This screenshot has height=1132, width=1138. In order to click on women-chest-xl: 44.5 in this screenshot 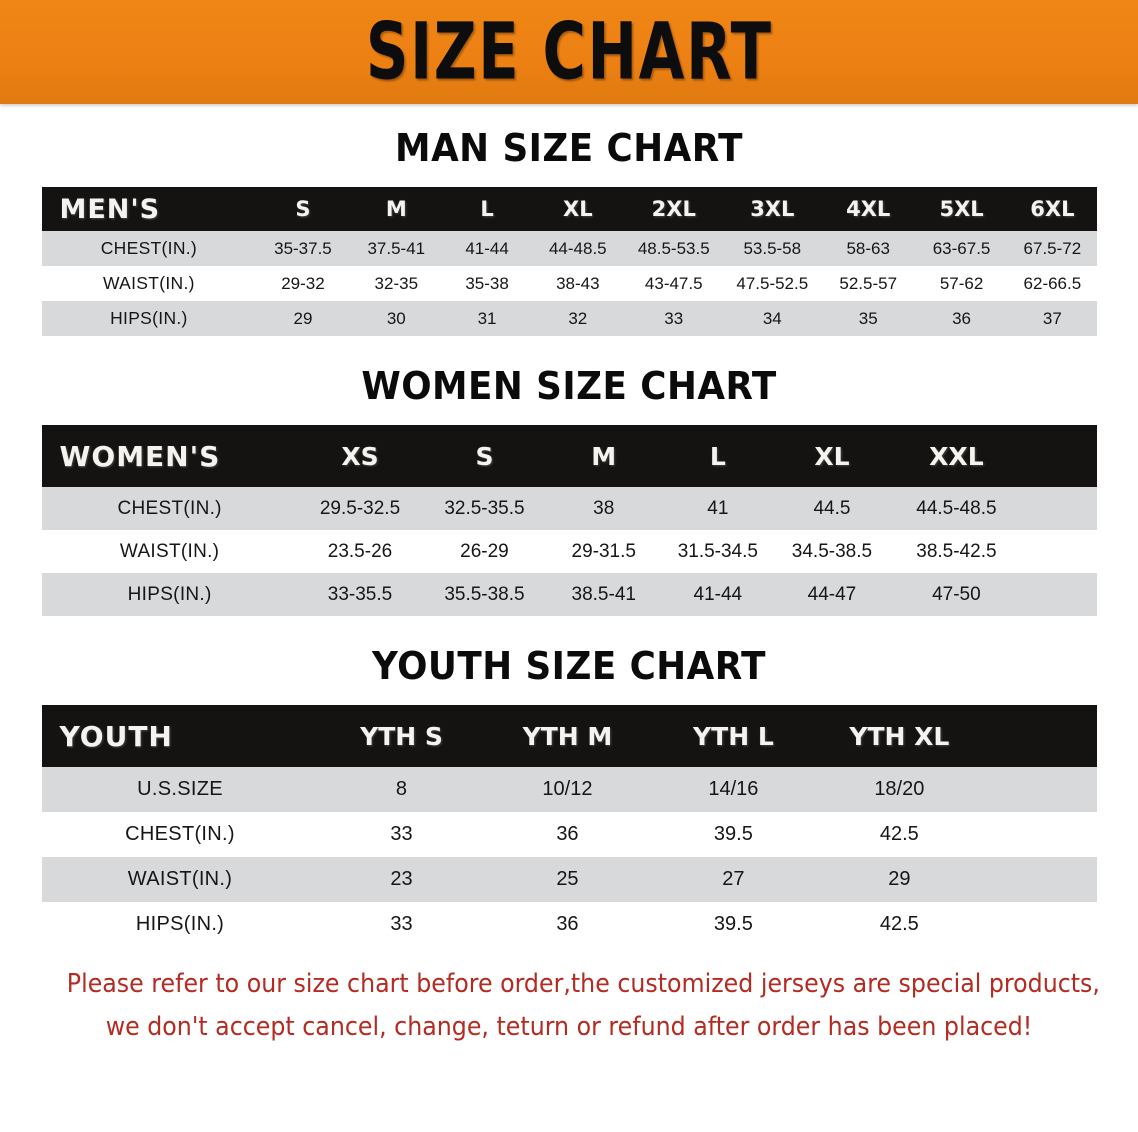, I will do `click(831, 508)`.